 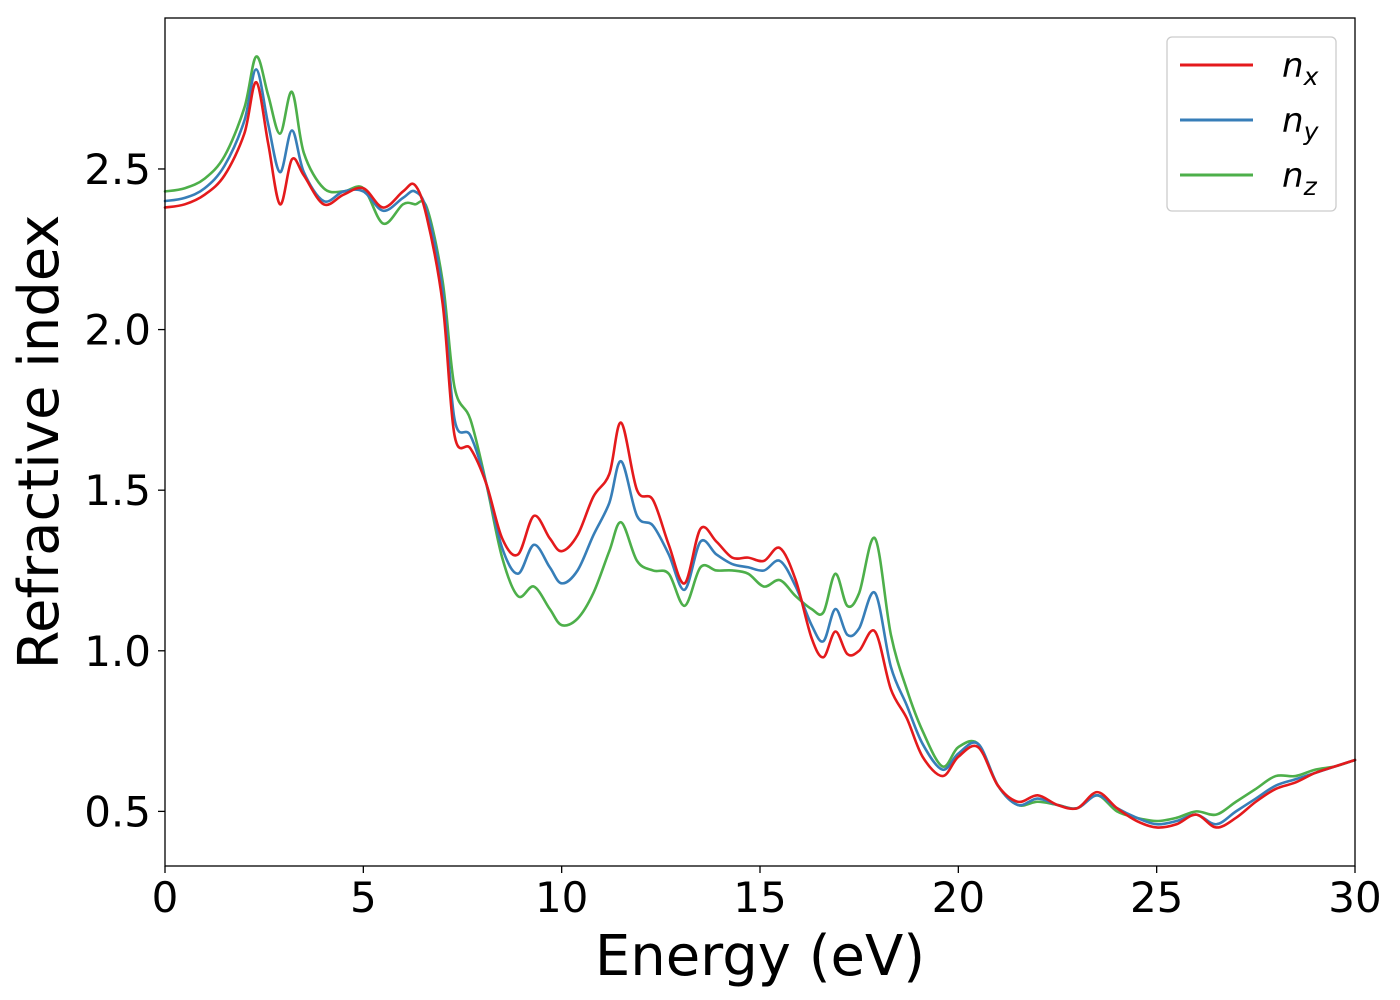 What do you see at coordinates (759, 897) in the screenshot?
I see `x-tick-label: 15` at bounding box center [759, 897].